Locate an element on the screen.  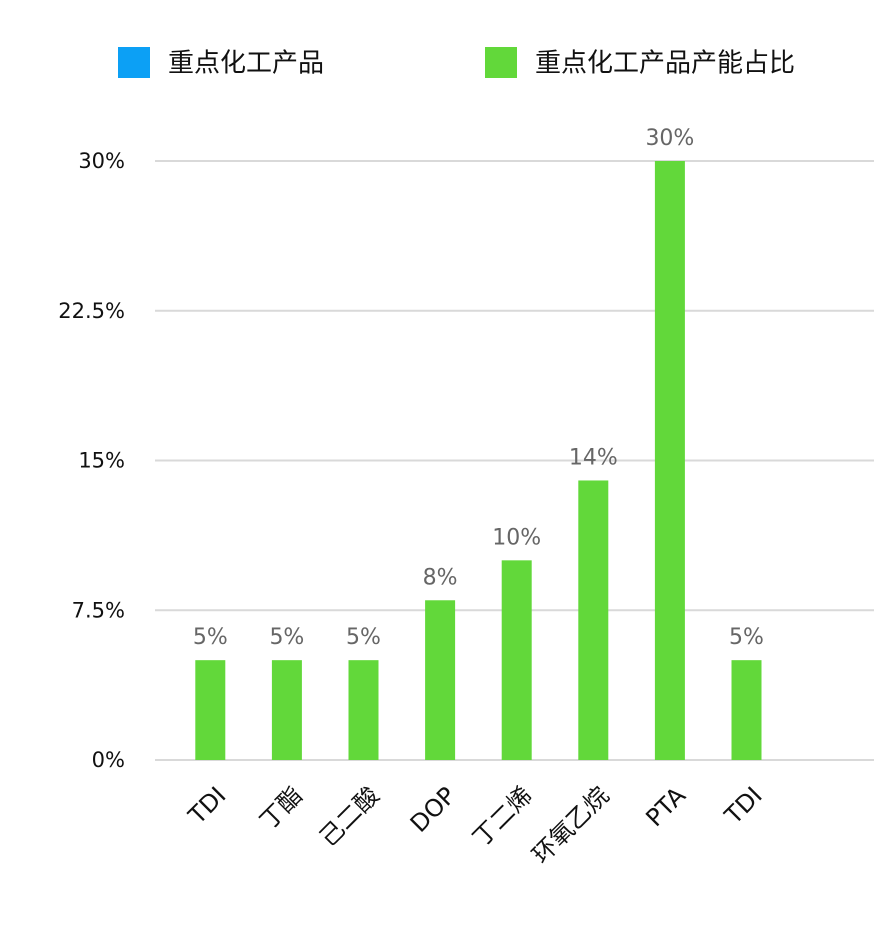
x-tick-label: 丁二烯 is located at coordinates (502, 816).